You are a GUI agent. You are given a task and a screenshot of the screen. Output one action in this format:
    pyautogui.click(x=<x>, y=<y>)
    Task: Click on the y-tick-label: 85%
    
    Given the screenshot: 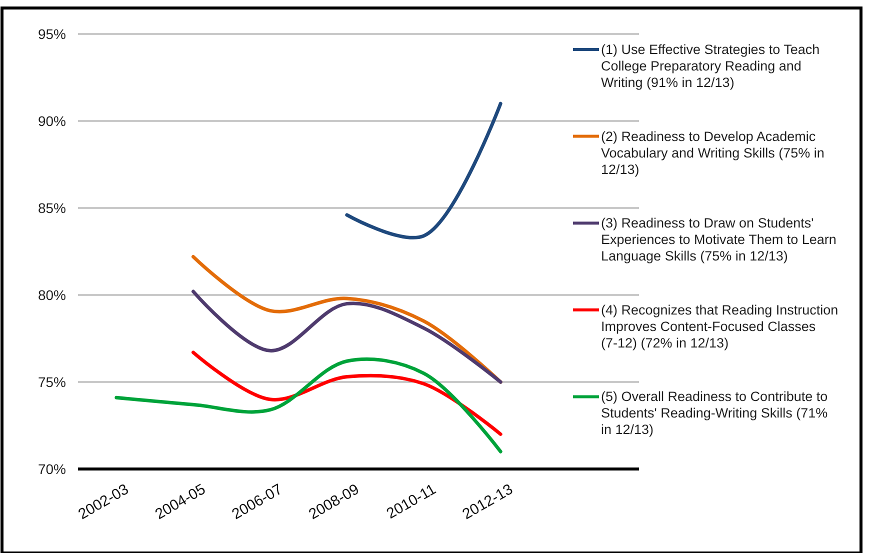 What is the action you would take?
    pyautogui.click(x=52, y=208)
    